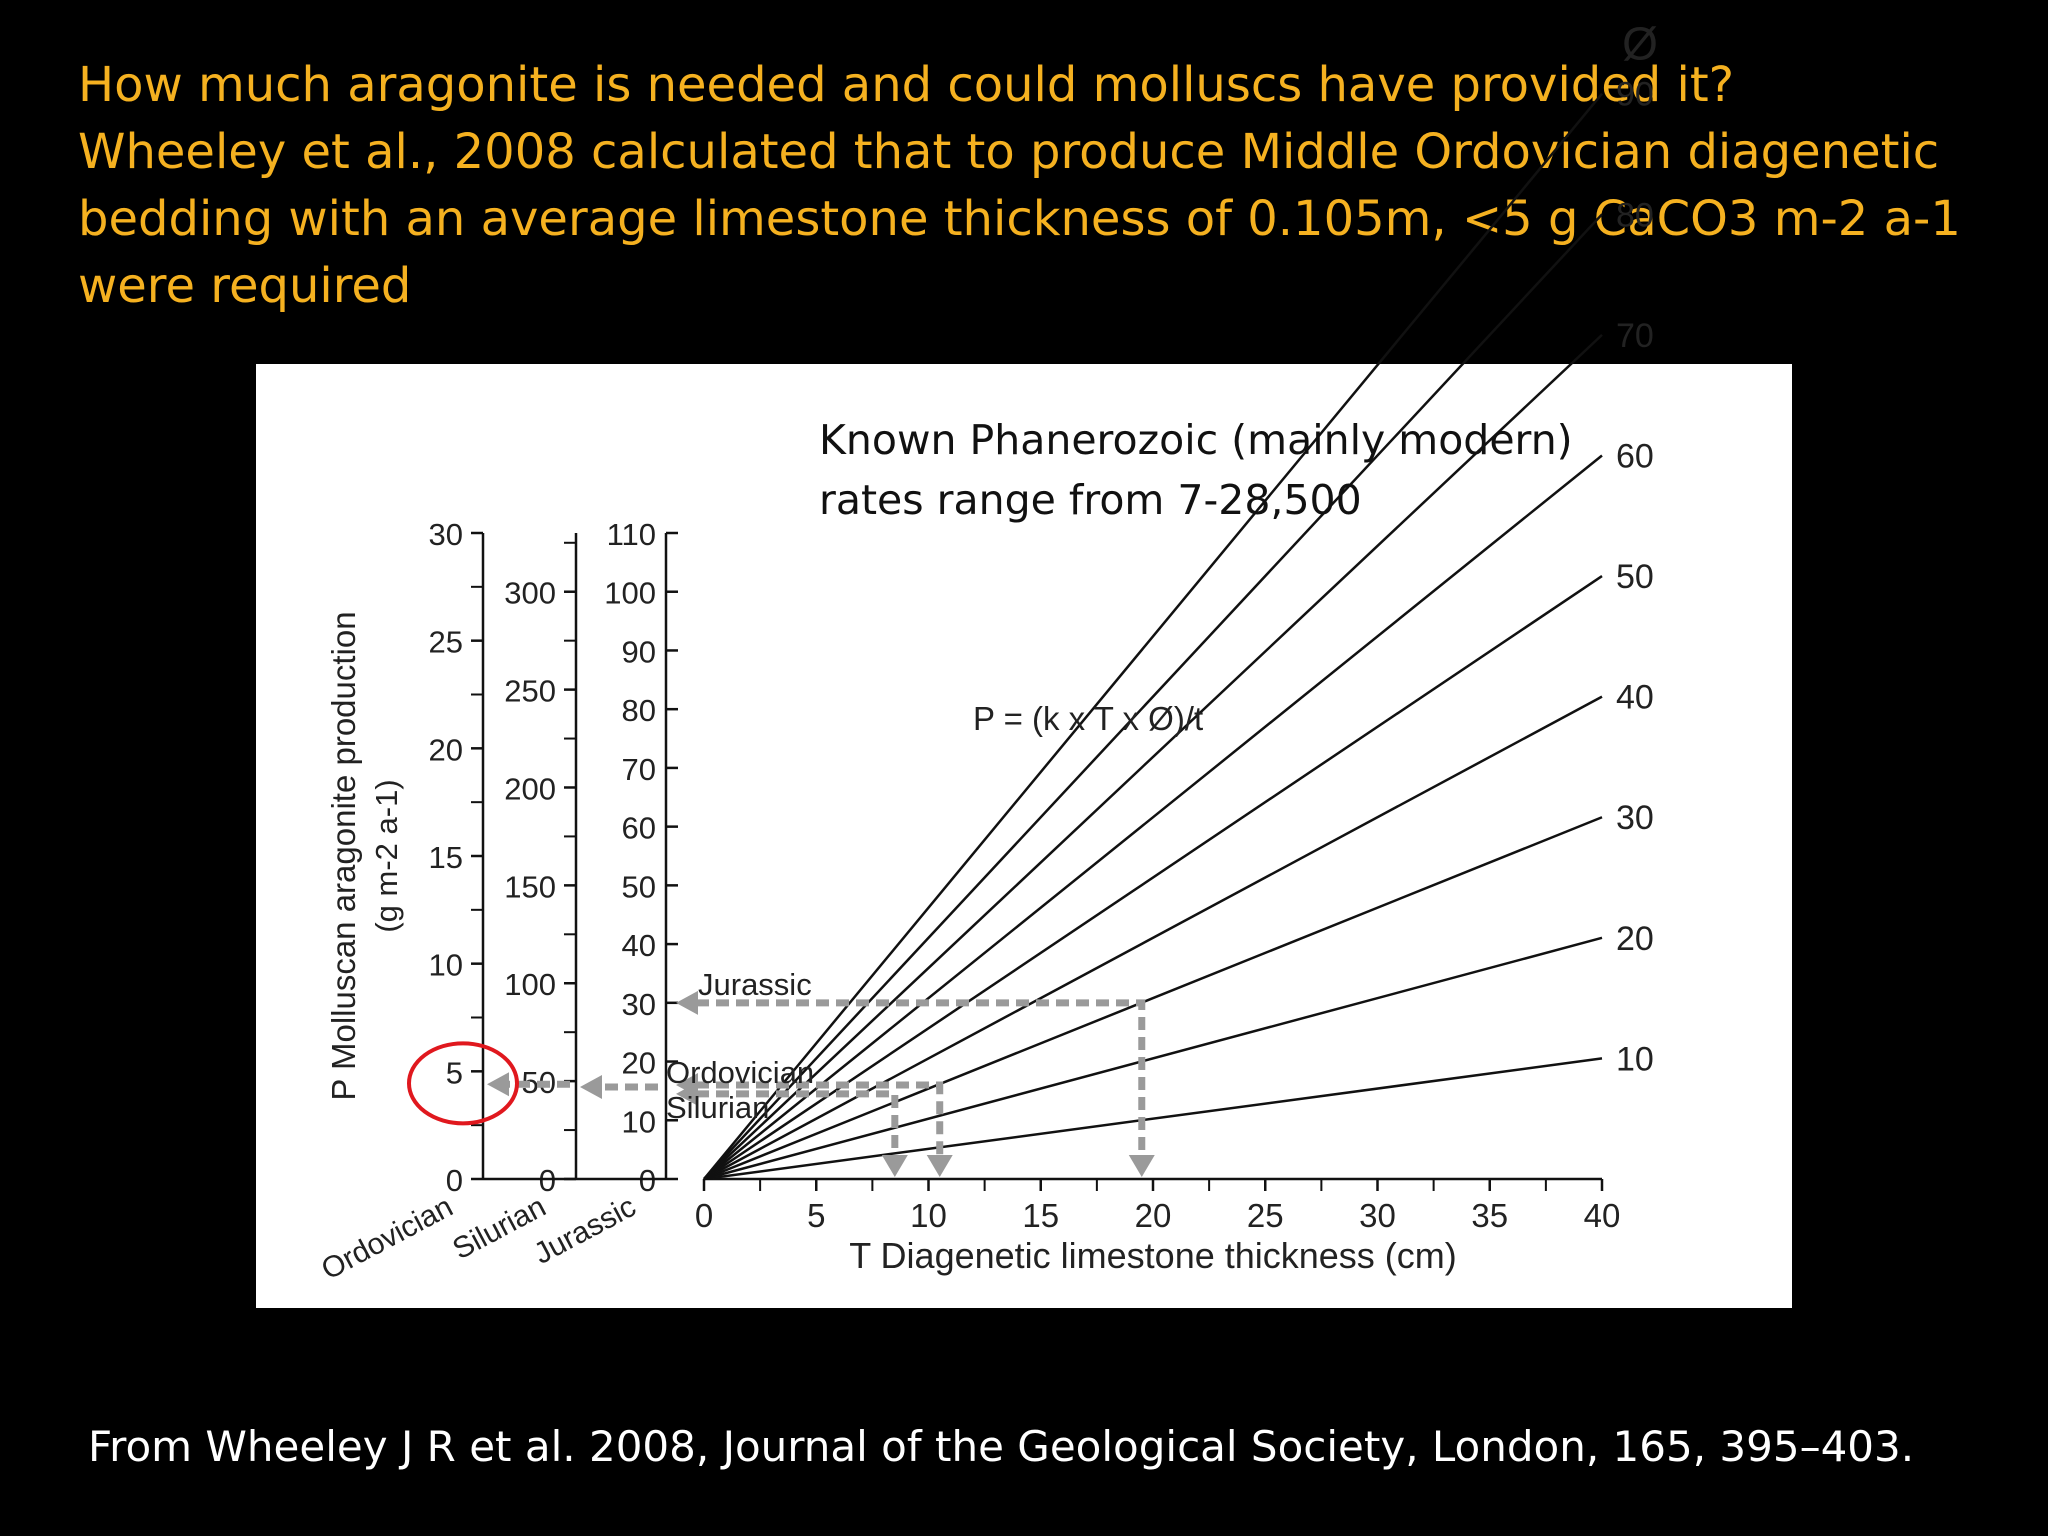  What do you see at coordinates (639, 886) in the screenshot?
I see `y-tick-label: 50` at bounding box center [639, 886].